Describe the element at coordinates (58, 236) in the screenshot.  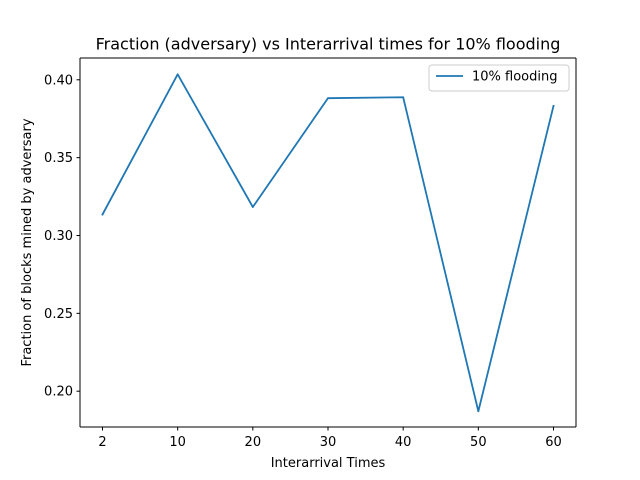
I see `y-tick-label: 0.30` at that location.